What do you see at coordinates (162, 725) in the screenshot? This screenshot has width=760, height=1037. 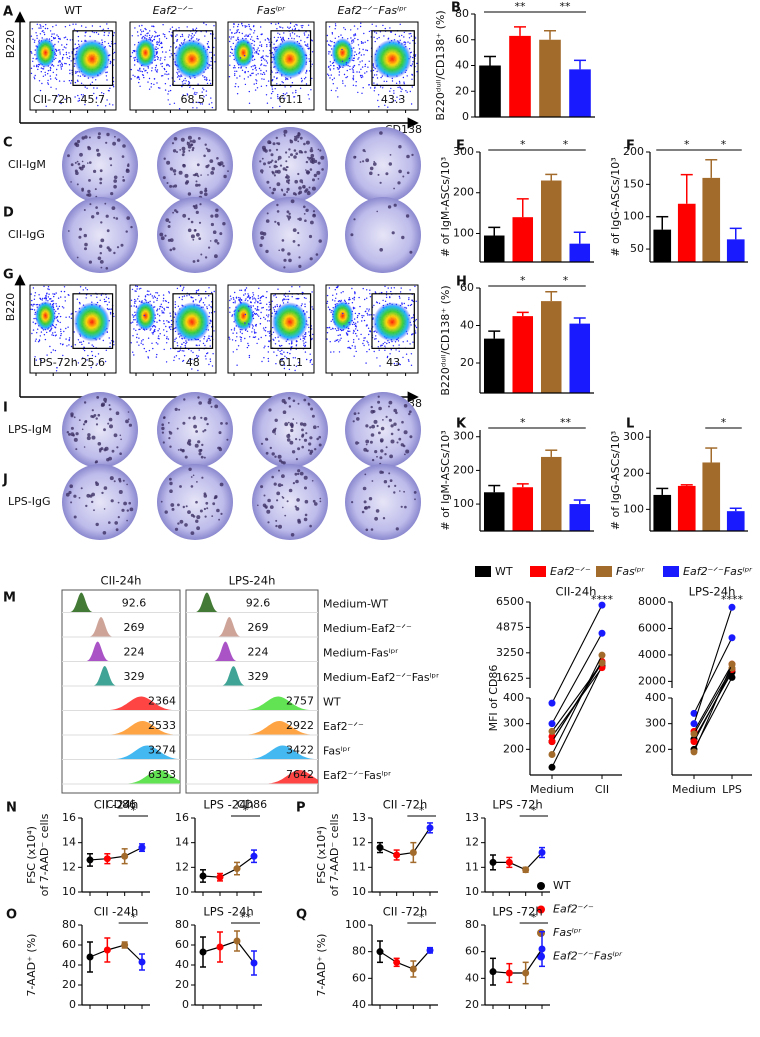 I see `mfi-value: 2533` at bounding box center [162, 725].